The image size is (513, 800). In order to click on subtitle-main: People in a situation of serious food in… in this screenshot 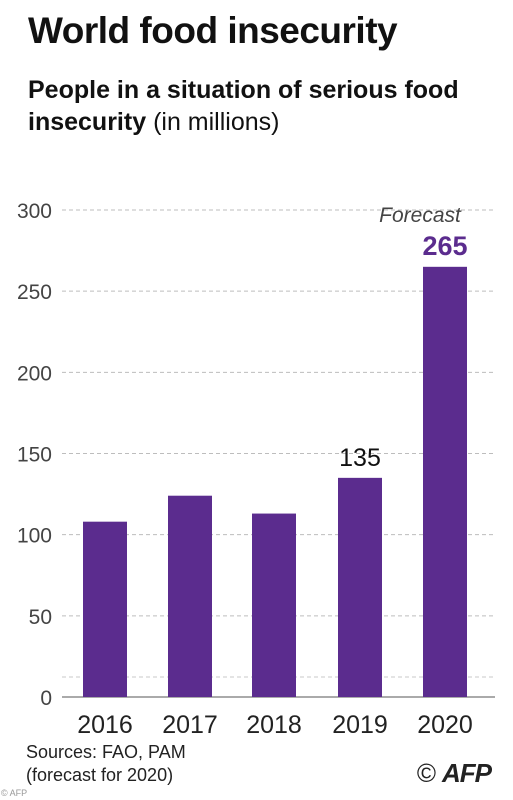, I will do `click(243, 106)`.